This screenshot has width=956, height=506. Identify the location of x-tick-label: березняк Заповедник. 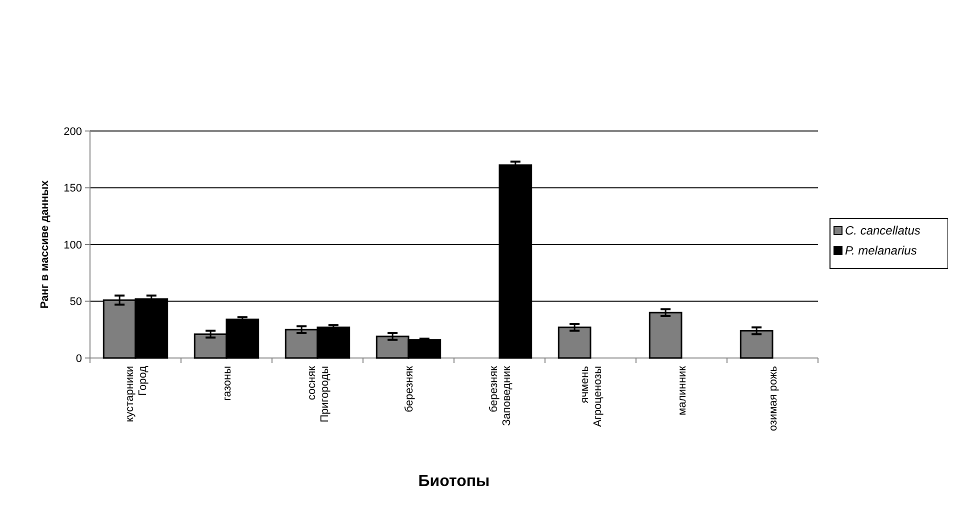
(500, 396).